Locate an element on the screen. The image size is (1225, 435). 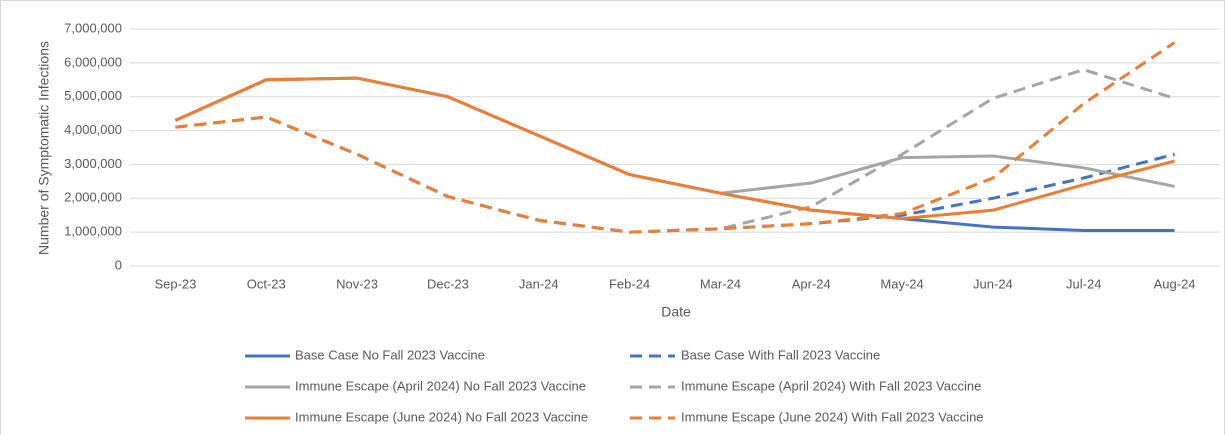
y-axis-label: Number of Symptomatic Infections is located at coordinates (44, 148).